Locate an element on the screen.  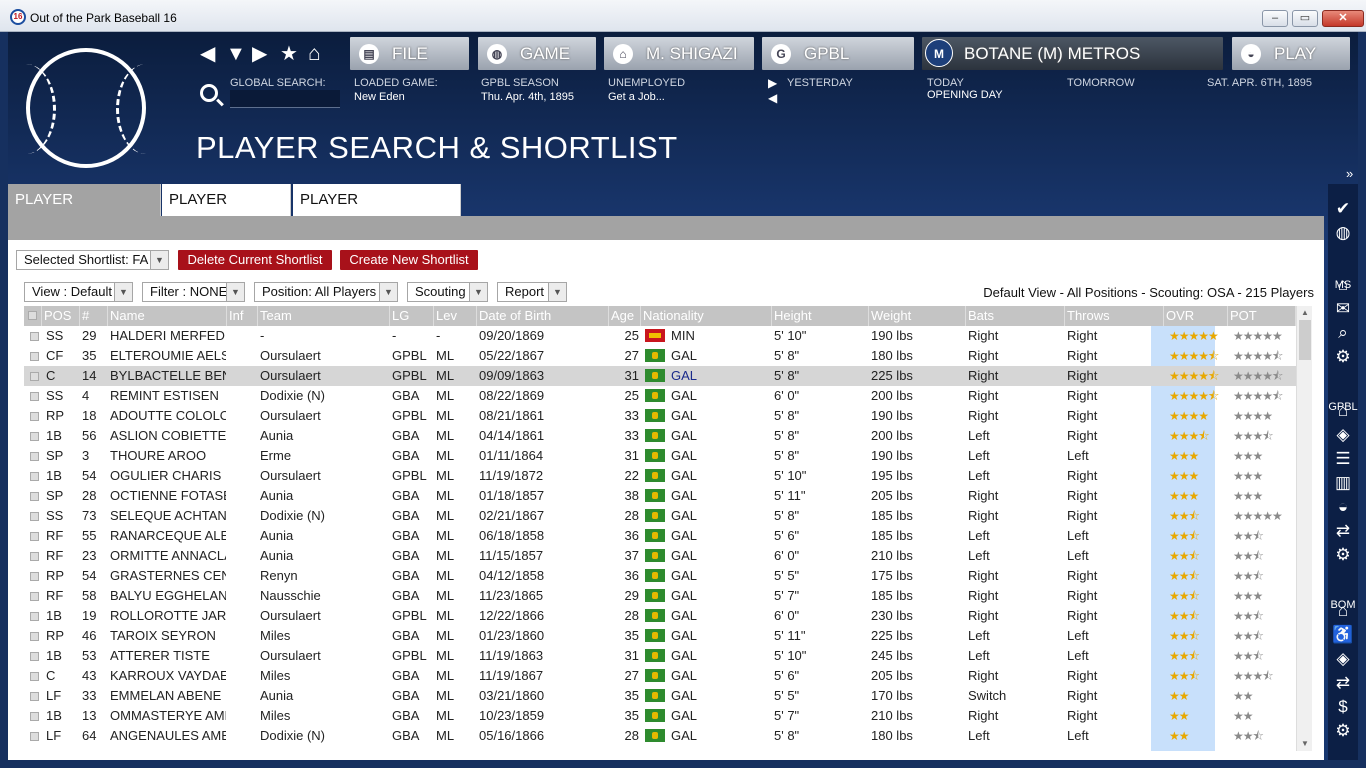
dropdown-icon: ▼ is located at coordinates (236, 54).